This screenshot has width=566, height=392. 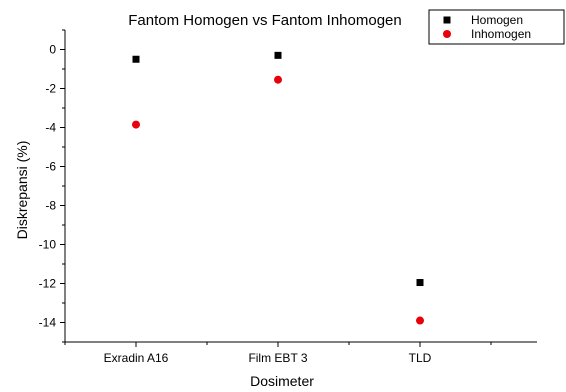 I want to click on legend-label: Homogen, so click(x=497, y=20).